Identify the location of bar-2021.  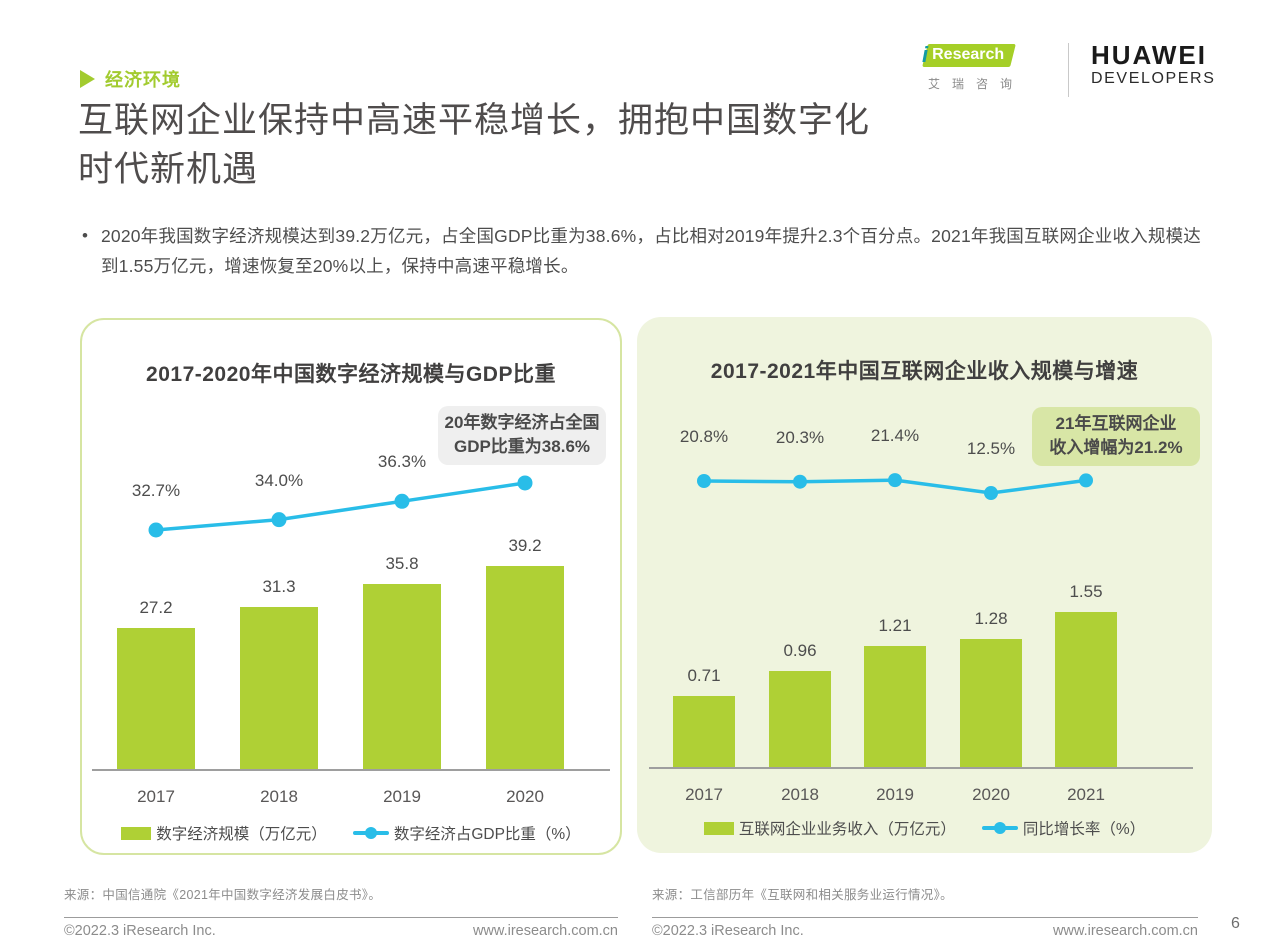
(1086, 689).